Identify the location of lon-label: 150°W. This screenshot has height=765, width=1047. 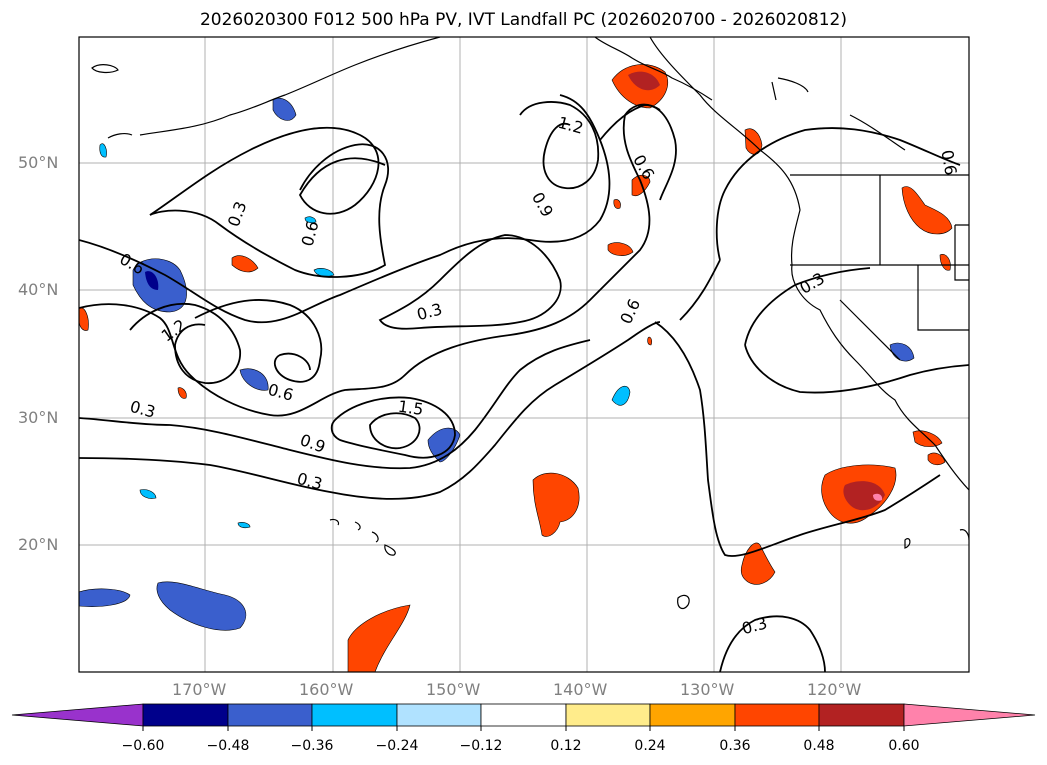
(453, 689).